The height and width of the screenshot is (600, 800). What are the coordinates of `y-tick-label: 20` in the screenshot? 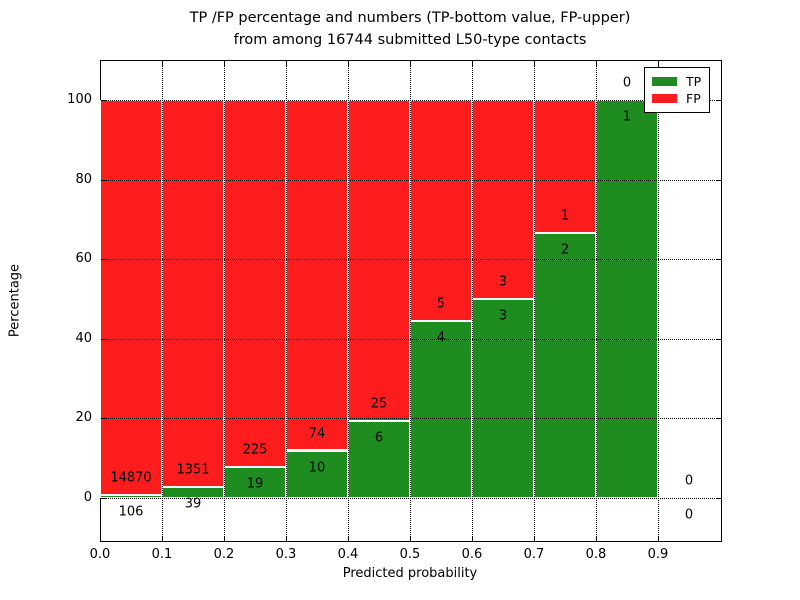 It's located at (83, 418).